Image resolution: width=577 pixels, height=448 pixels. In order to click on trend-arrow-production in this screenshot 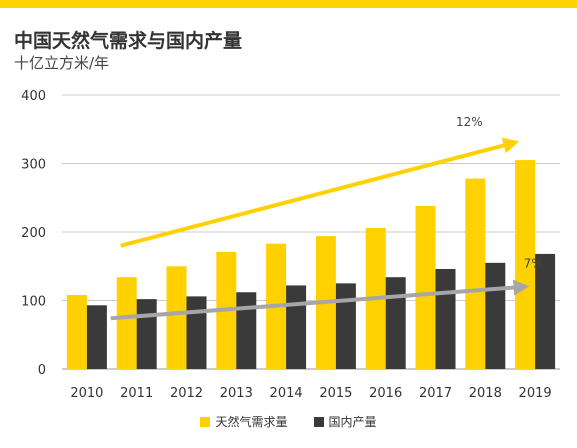, I will do `click(320, 300)`.